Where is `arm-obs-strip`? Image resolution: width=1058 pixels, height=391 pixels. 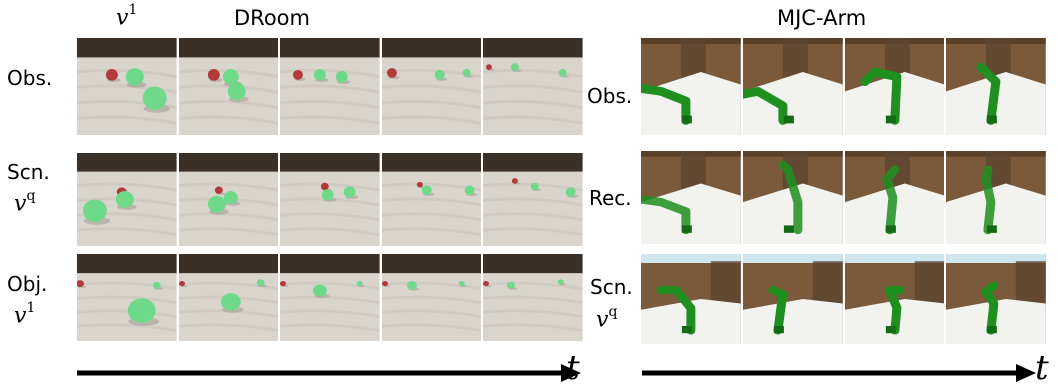
arm-obs-strip is located at coordinates (843, 86).